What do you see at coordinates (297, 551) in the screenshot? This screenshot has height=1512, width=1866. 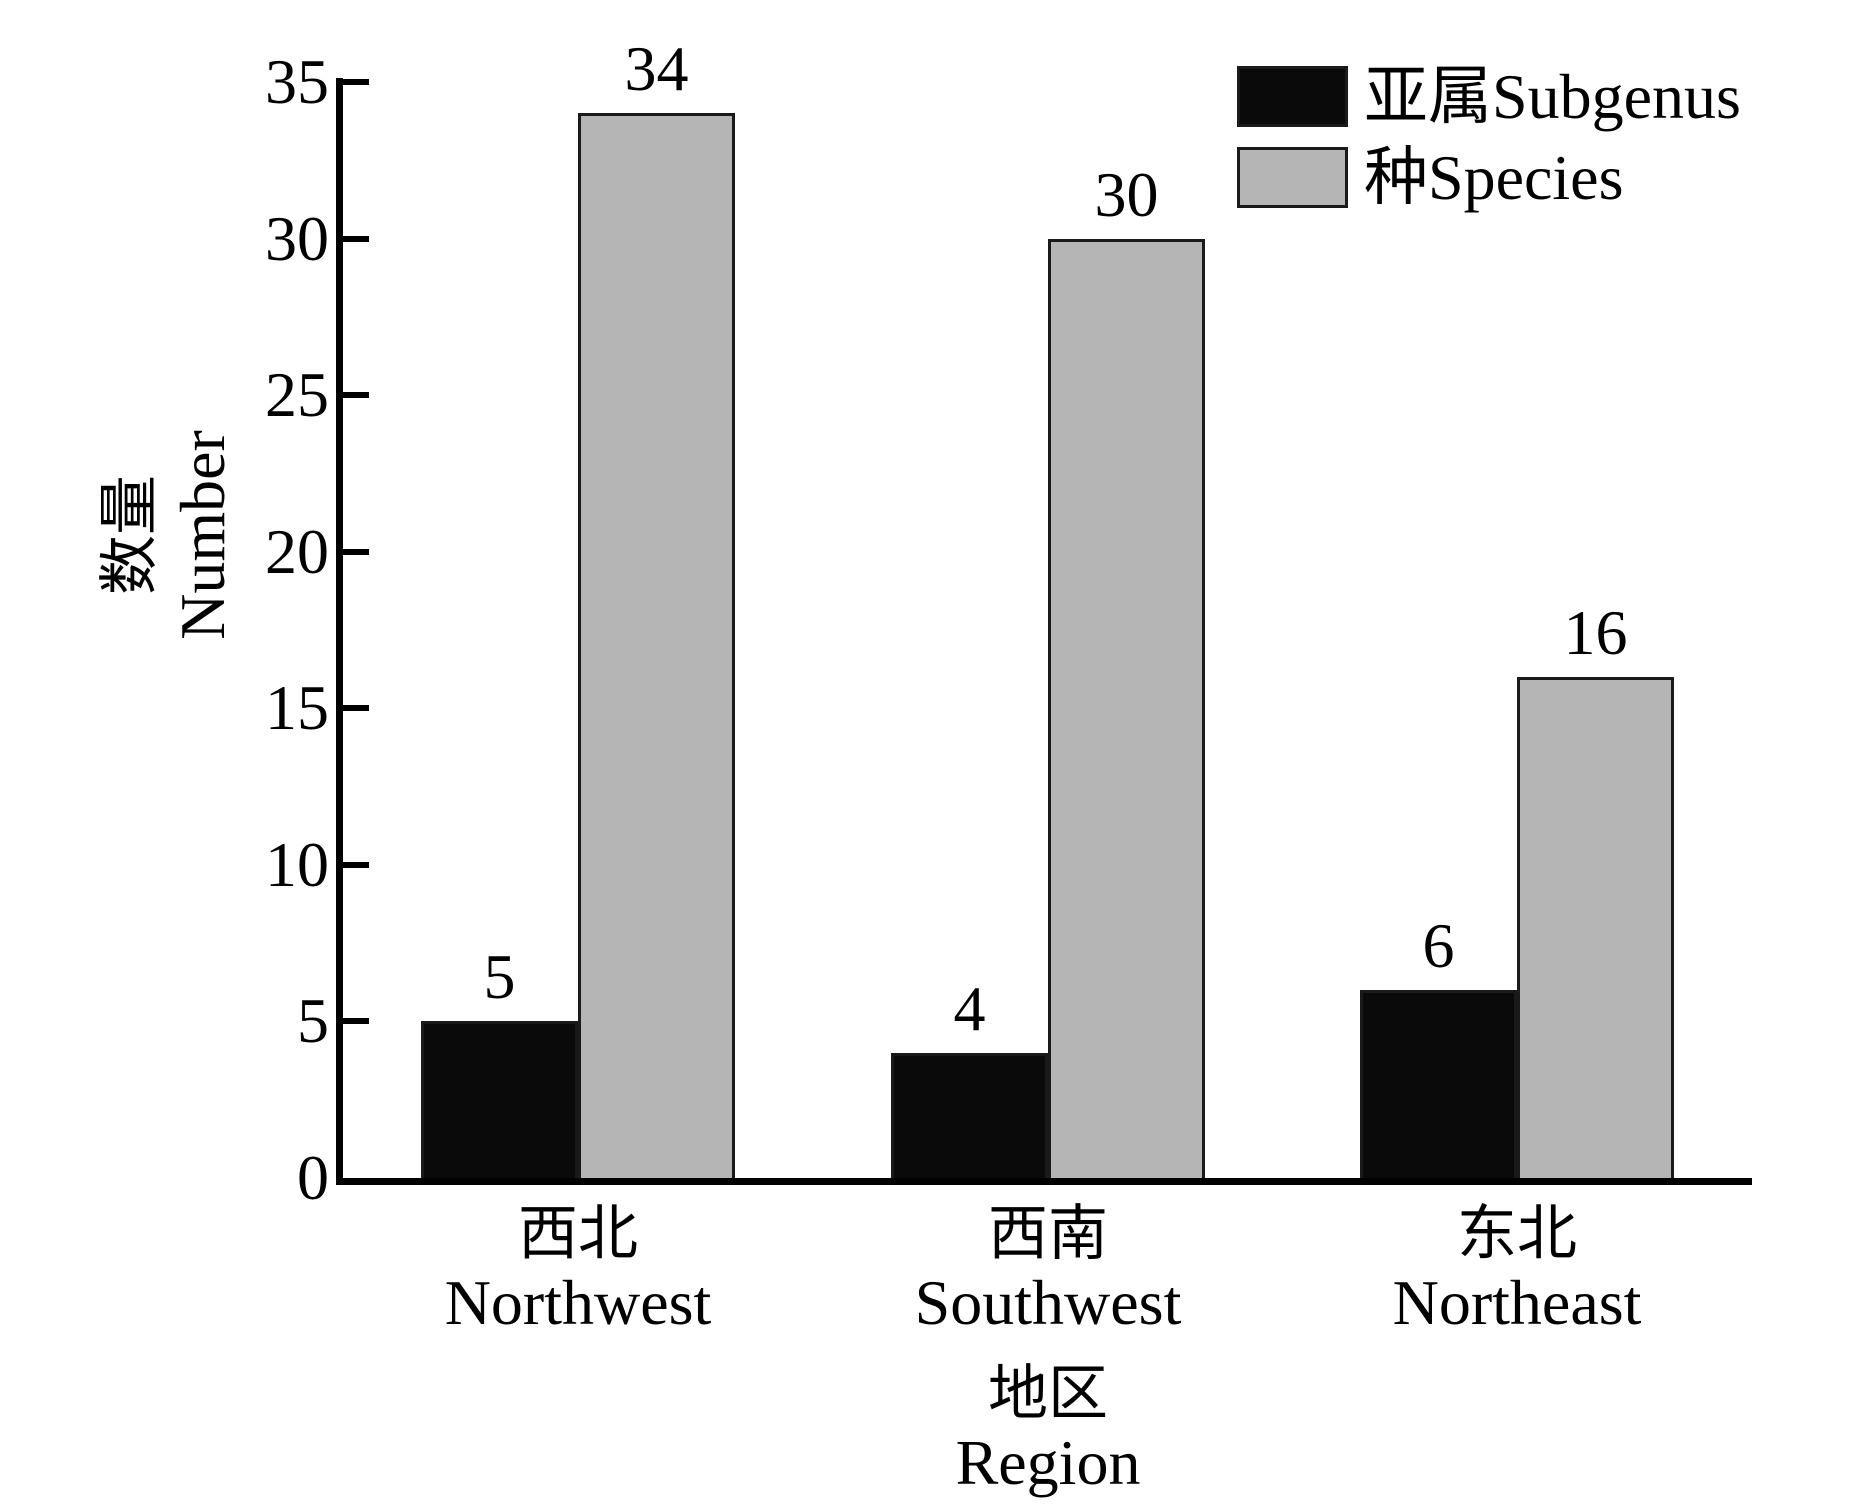 I see `y-tick-label-20: 20` at bounding box center [297, 551].